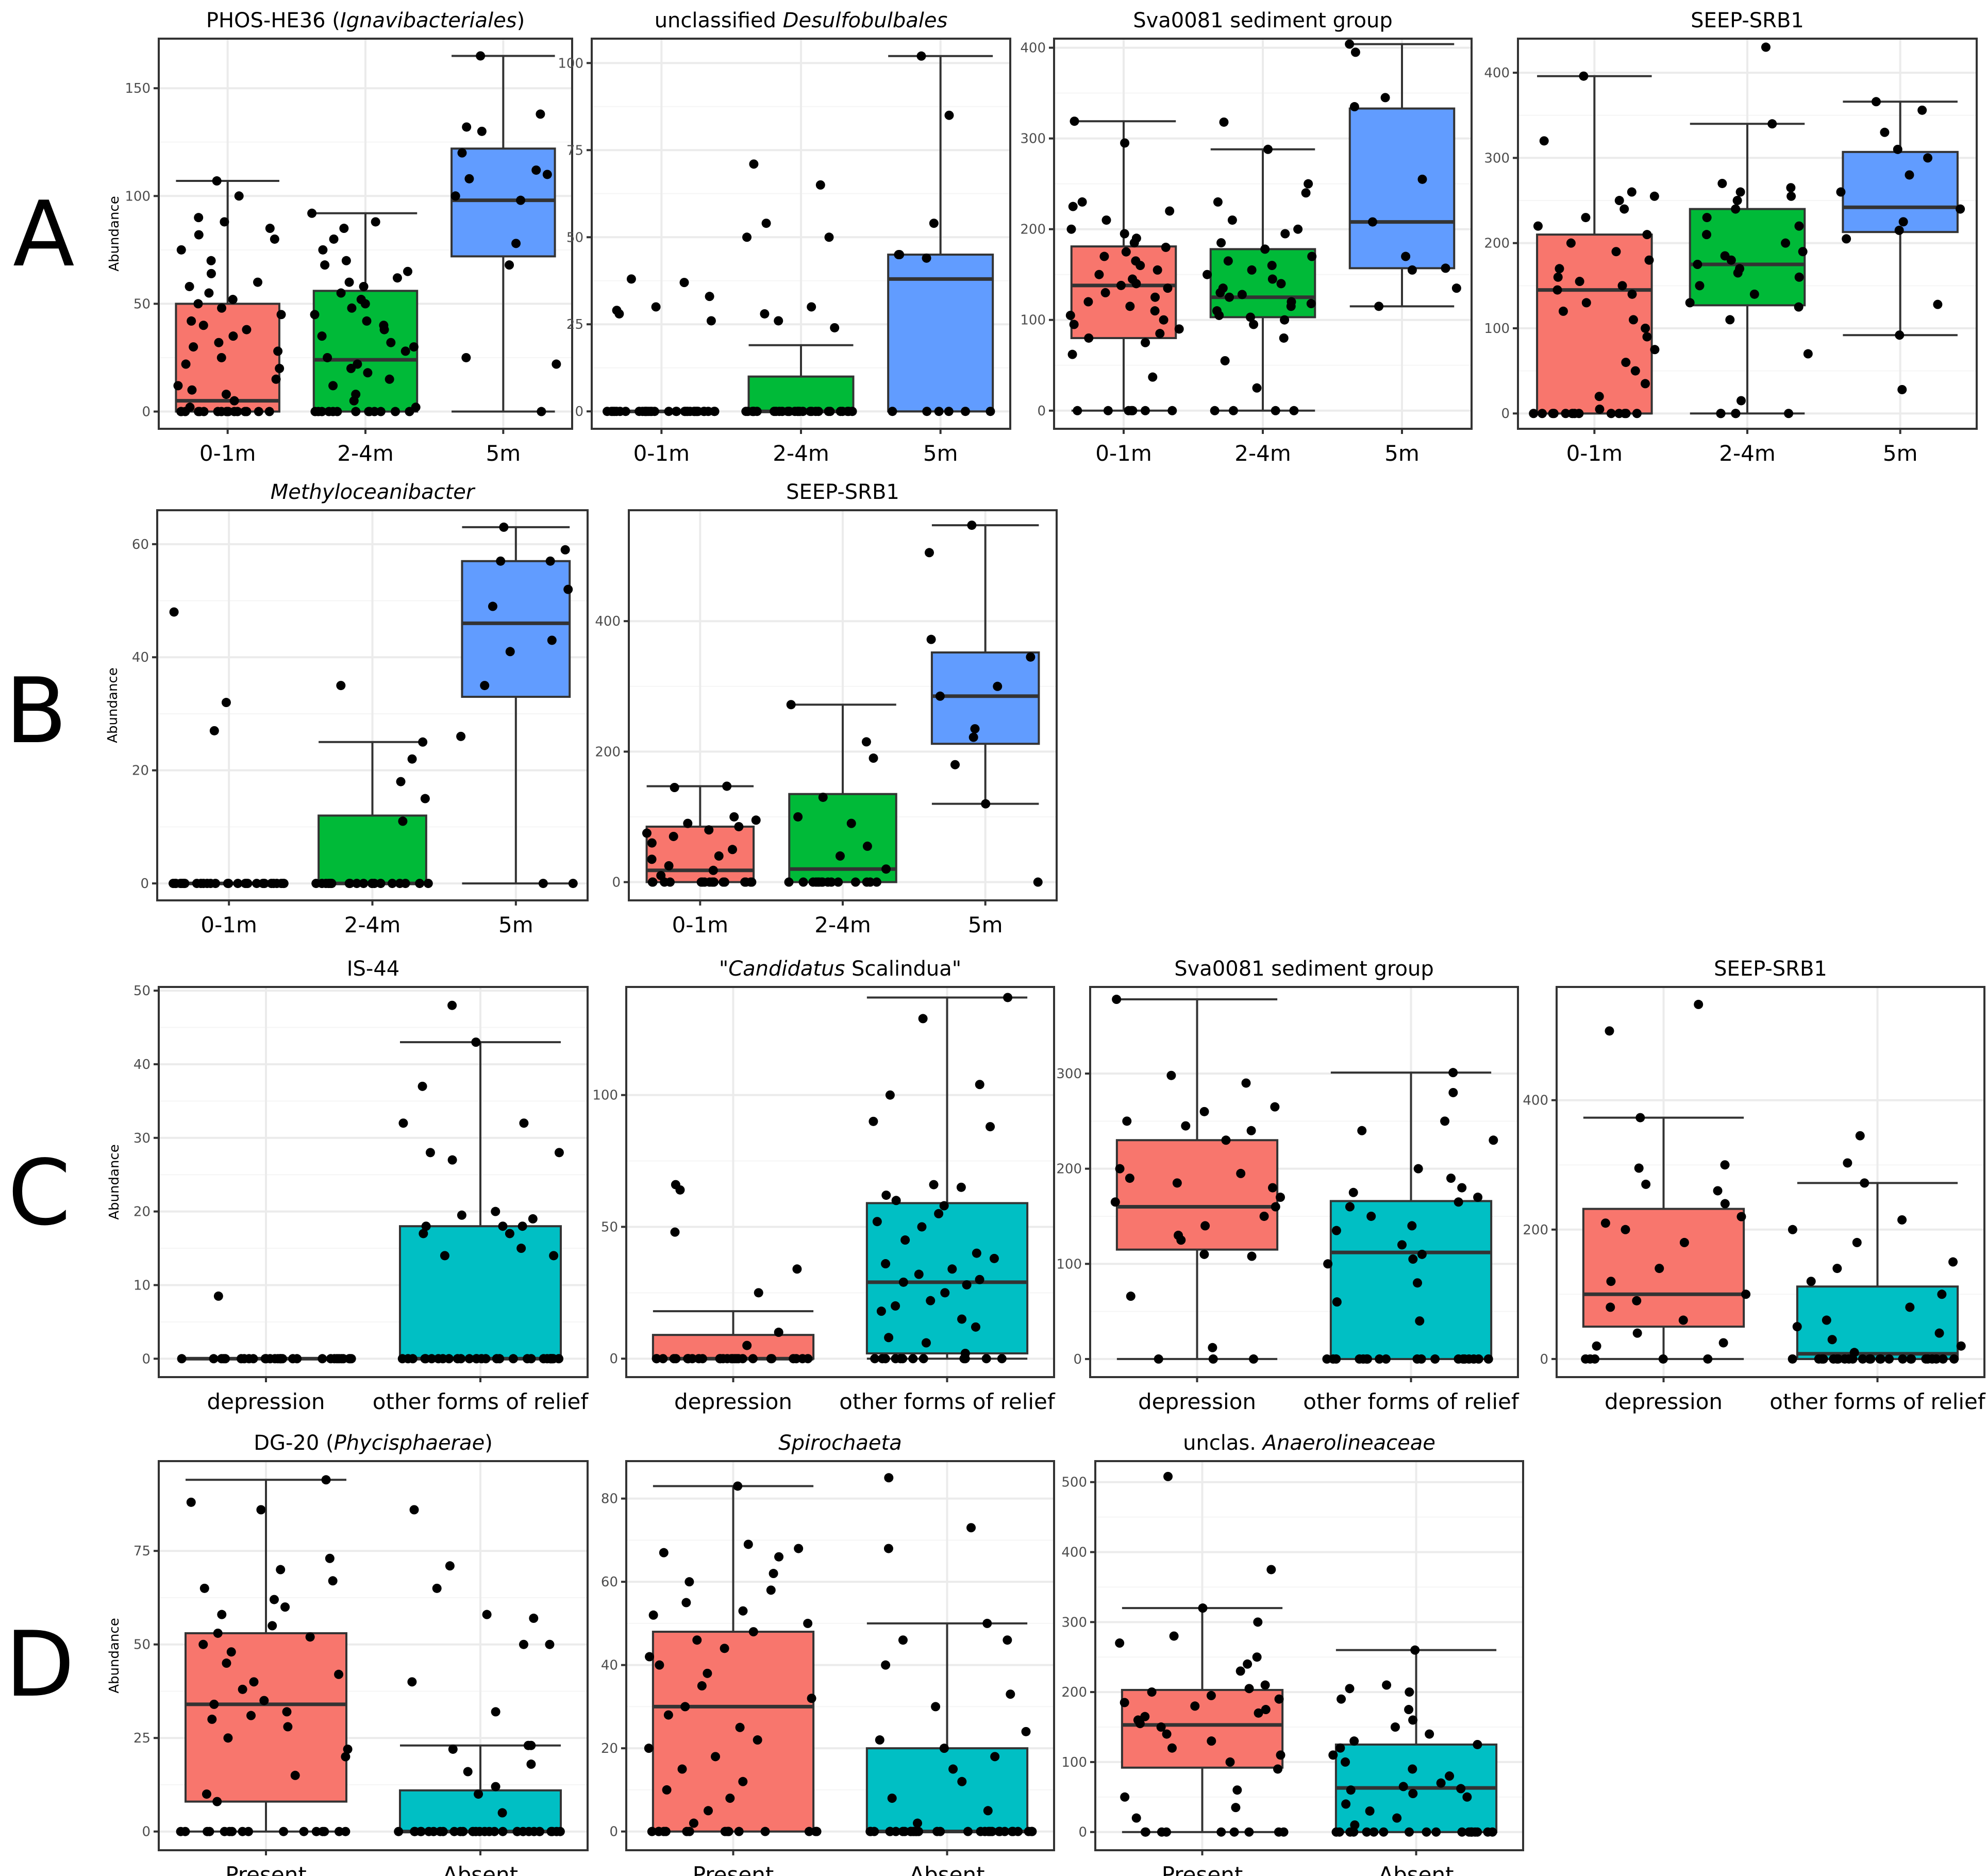  I want to click on x-tick-label: depression, so click(1197, 1401).